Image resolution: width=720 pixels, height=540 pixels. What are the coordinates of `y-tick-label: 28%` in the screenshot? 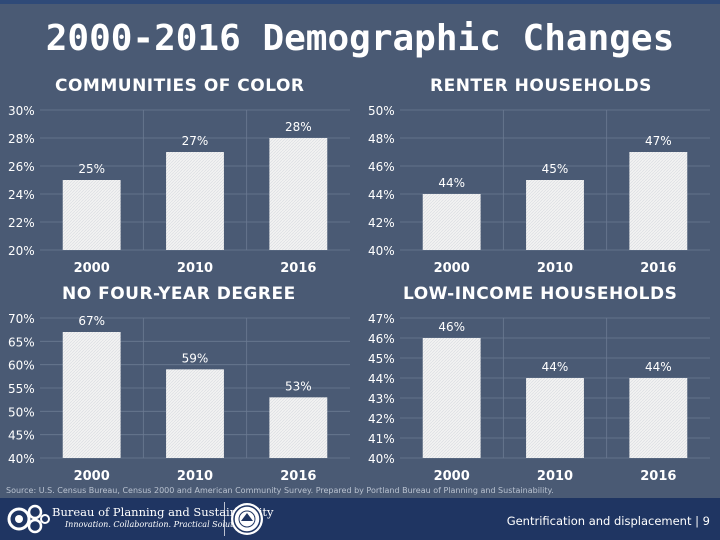 It's located at (21, 139).